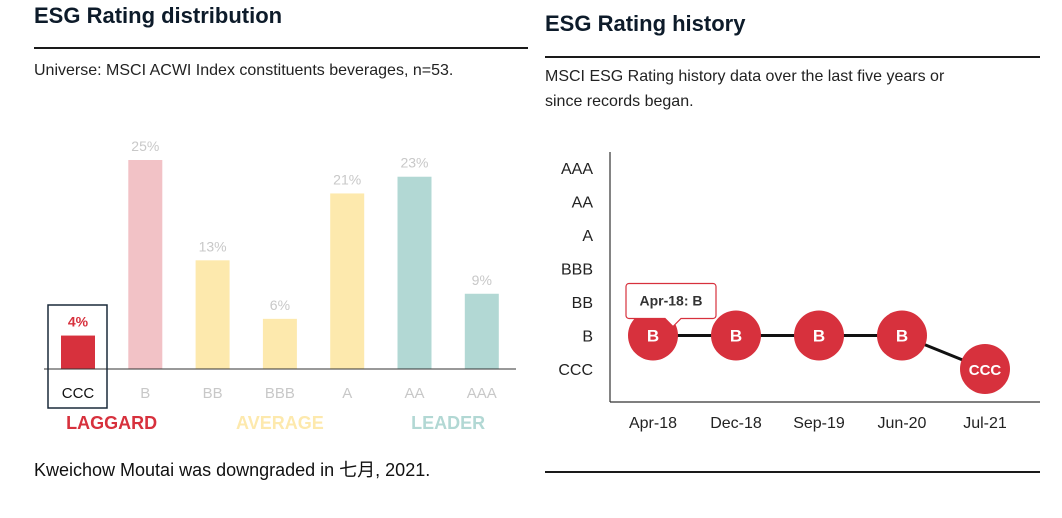 This screenshot has width=1062, height=518. I want to click on x-tick-apr-18: Apr-18, so click(653, 423).